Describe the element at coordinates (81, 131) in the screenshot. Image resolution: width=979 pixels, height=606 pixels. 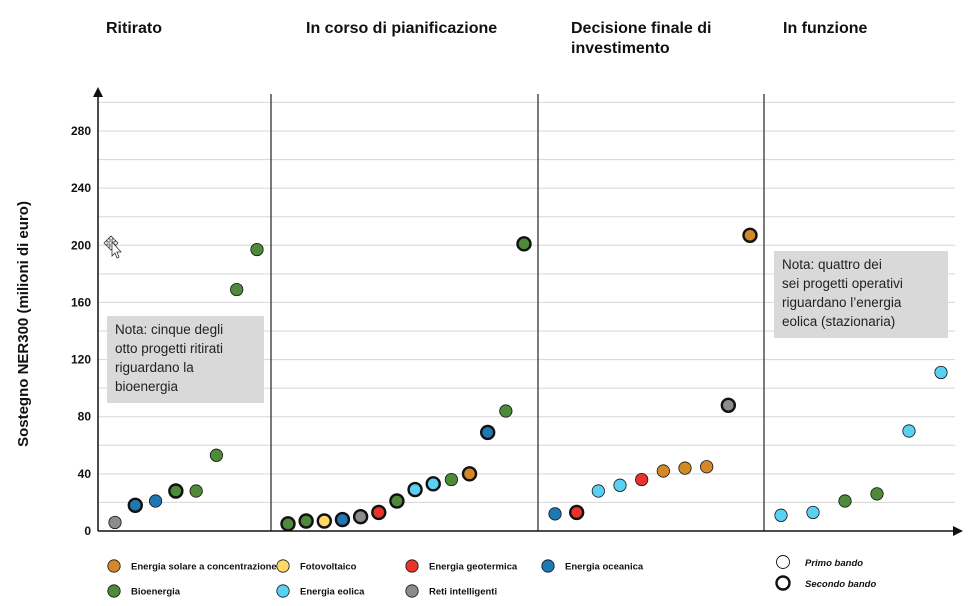
I see `y-tick-label: 280` at that location.